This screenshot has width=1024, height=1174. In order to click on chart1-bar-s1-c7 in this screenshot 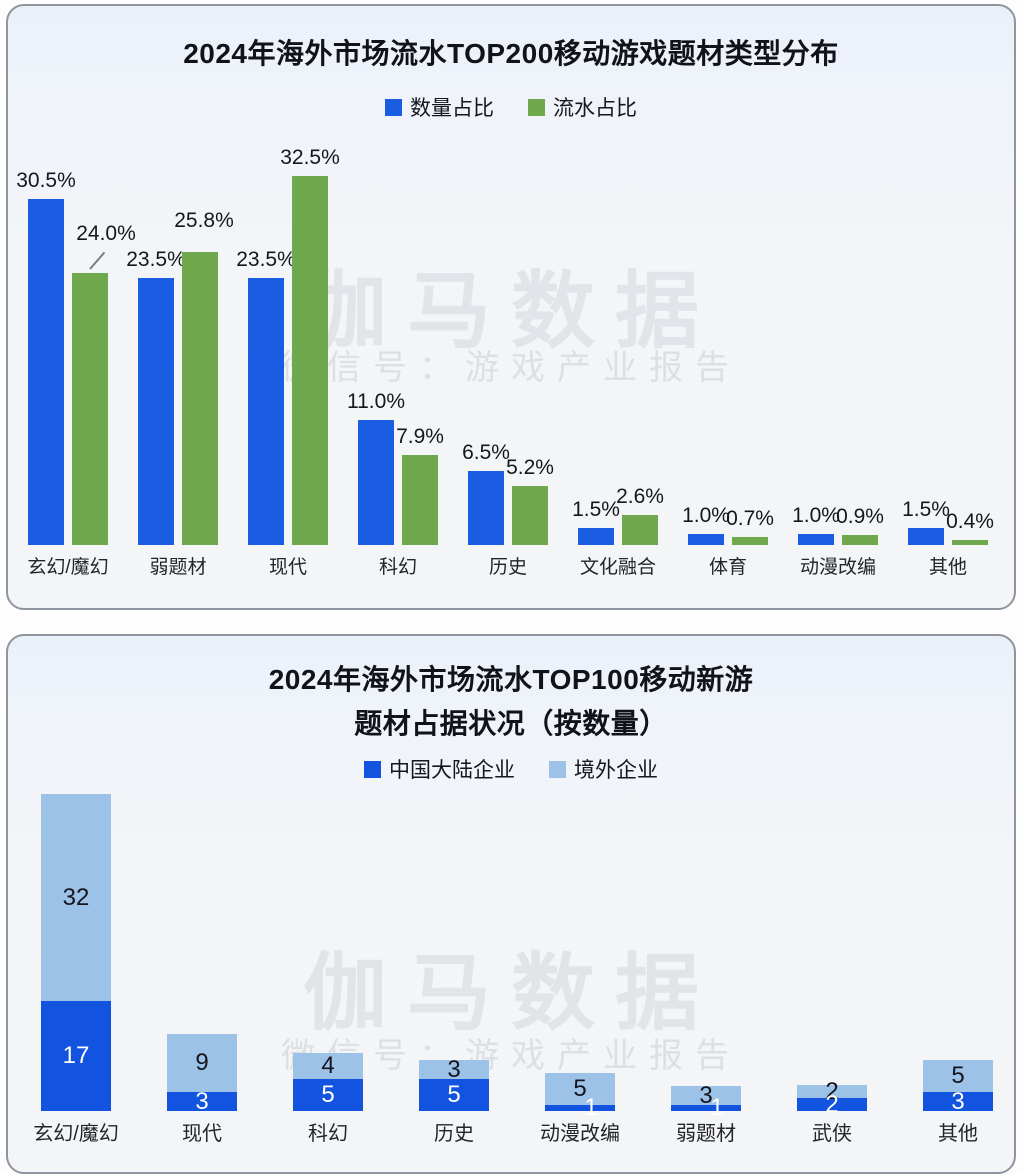, I will do `click(860, 540)`.